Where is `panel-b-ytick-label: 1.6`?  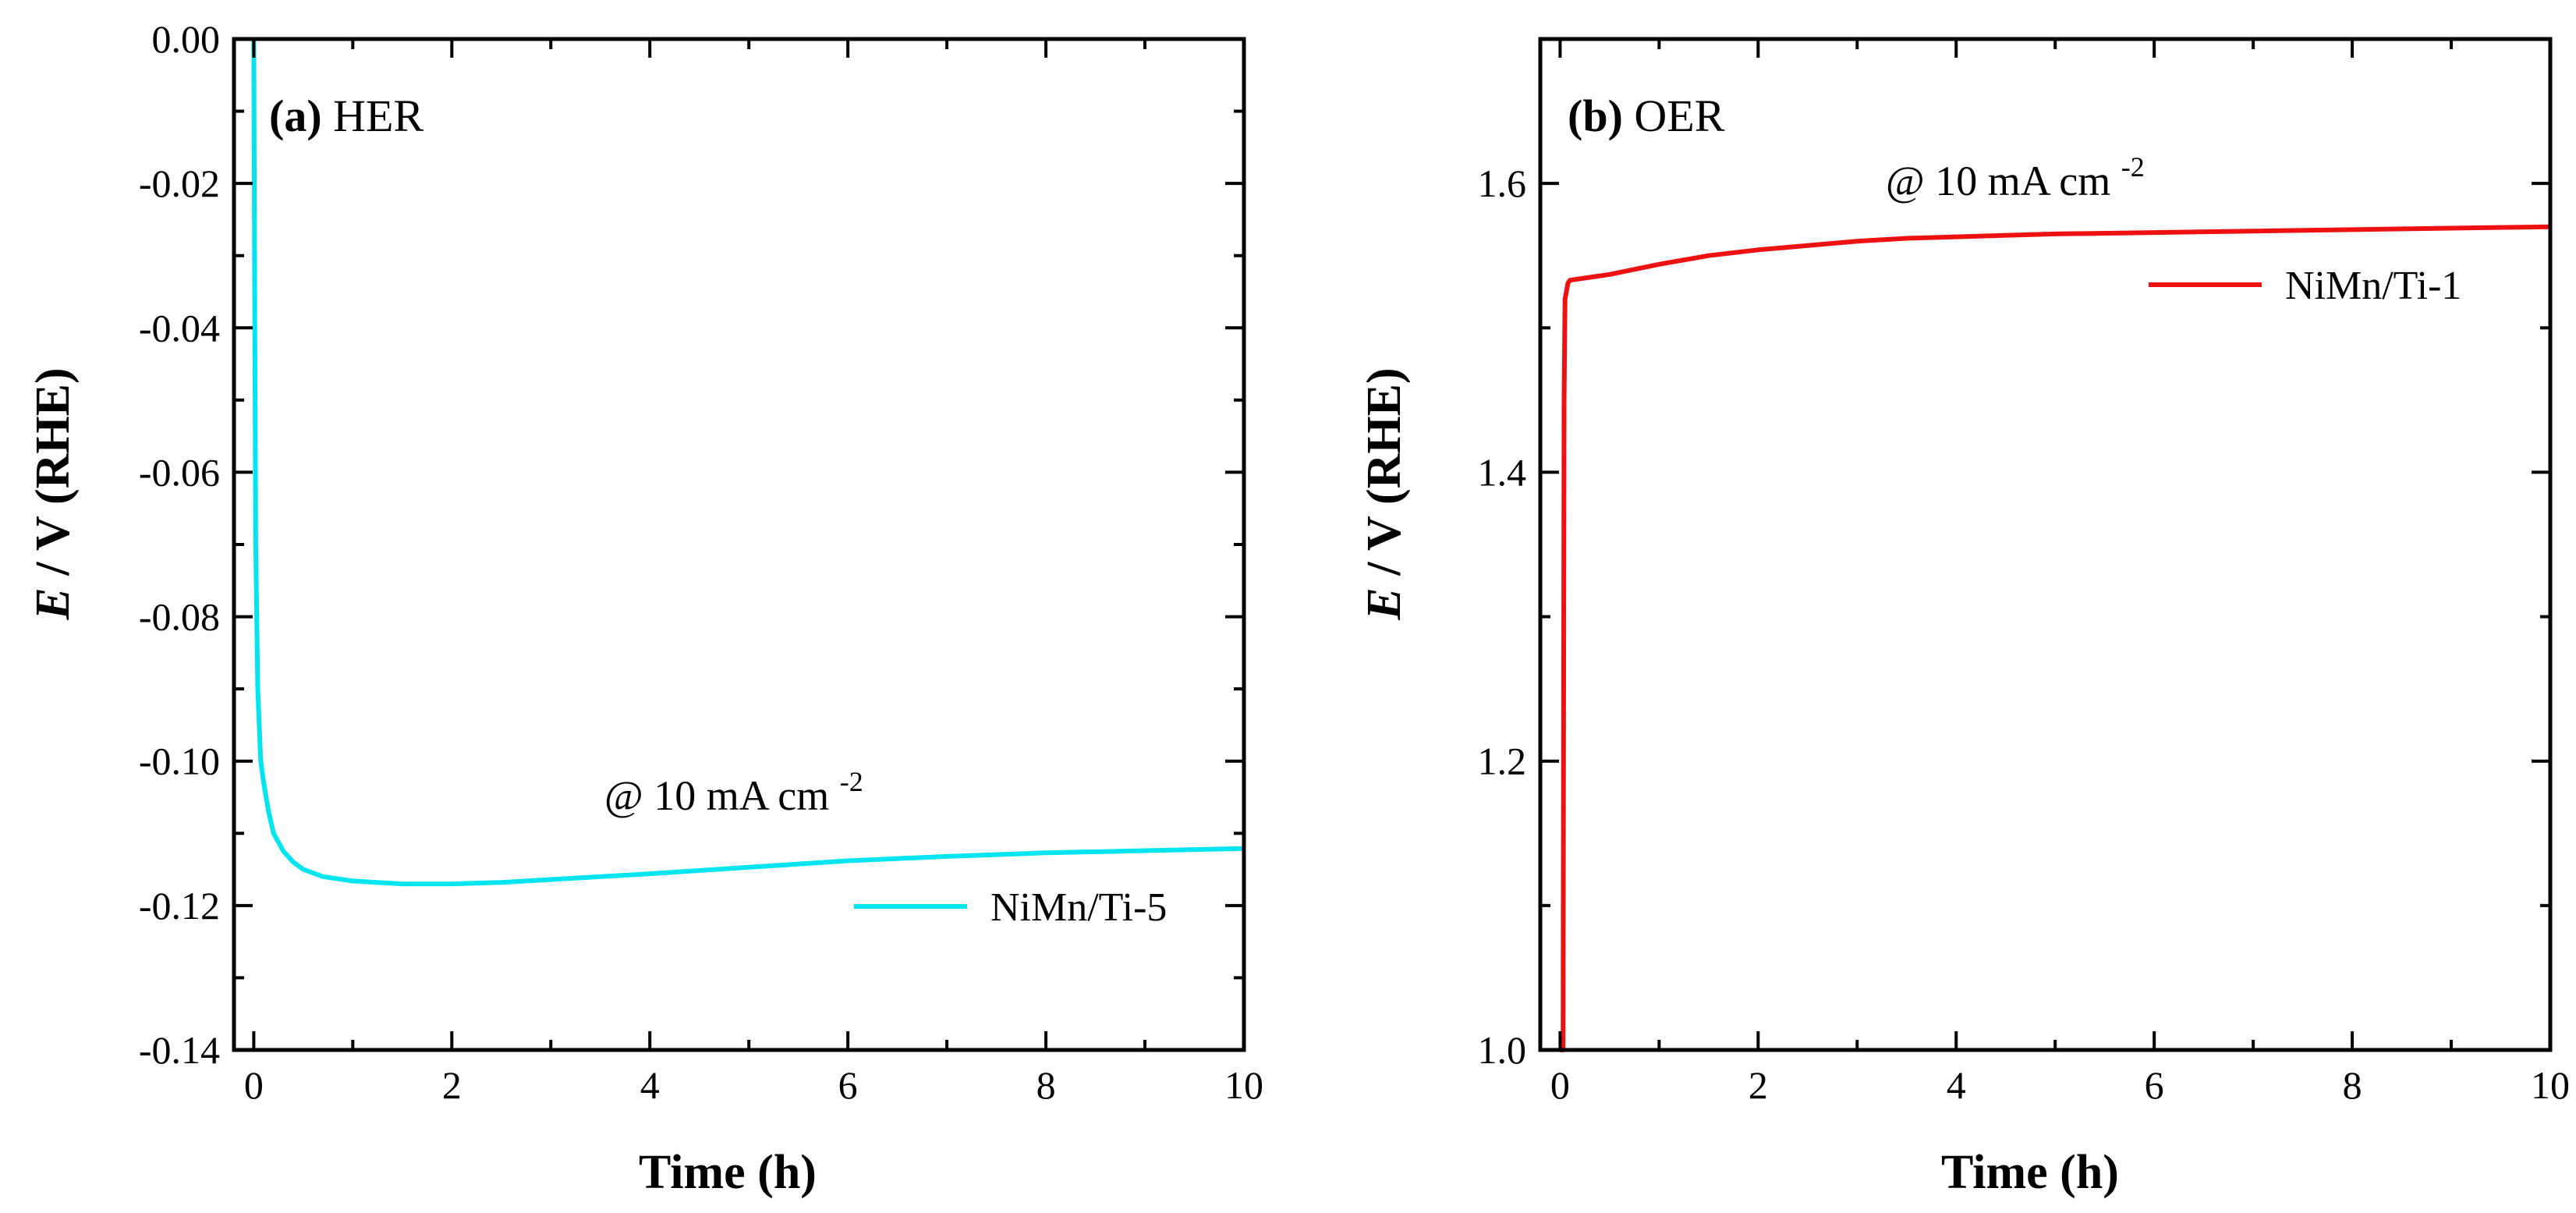
panel-b-ytick-label: 1.6 is located at coordinates (1502, 183).